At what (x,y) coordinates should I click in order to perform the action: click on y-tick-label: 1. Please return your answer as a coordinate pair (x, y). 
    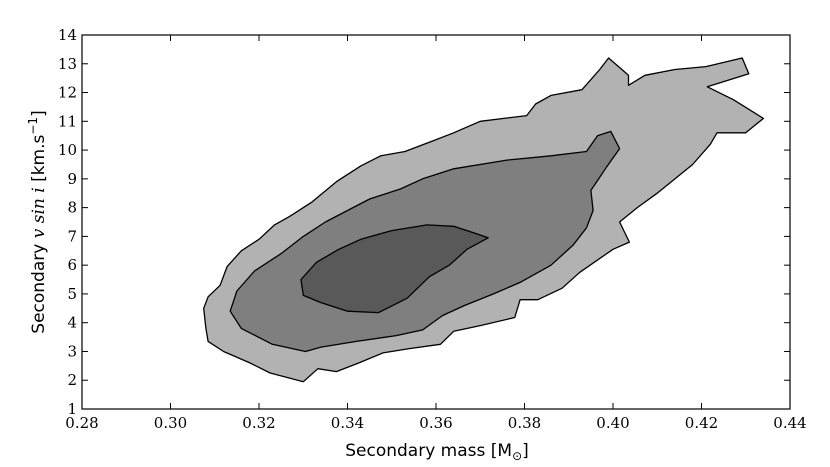
    Looking at the image, I should click on (72, 409).